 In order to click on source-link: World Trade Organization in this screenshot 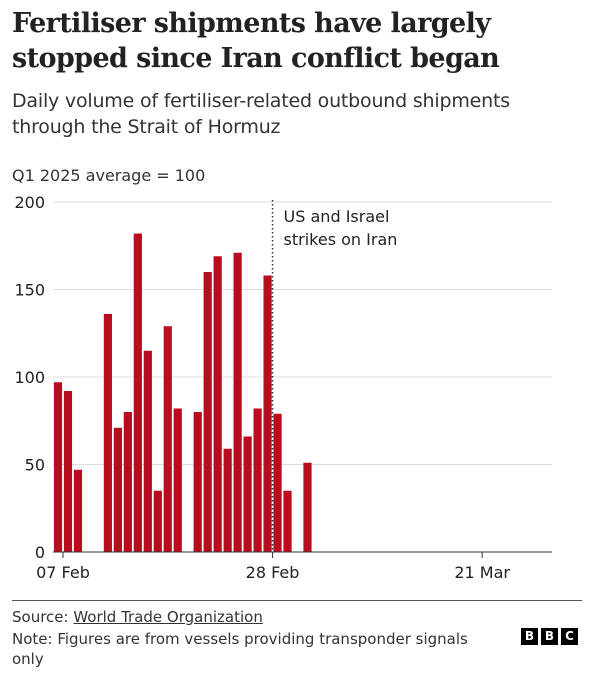, I will do `click(168, 617)`.